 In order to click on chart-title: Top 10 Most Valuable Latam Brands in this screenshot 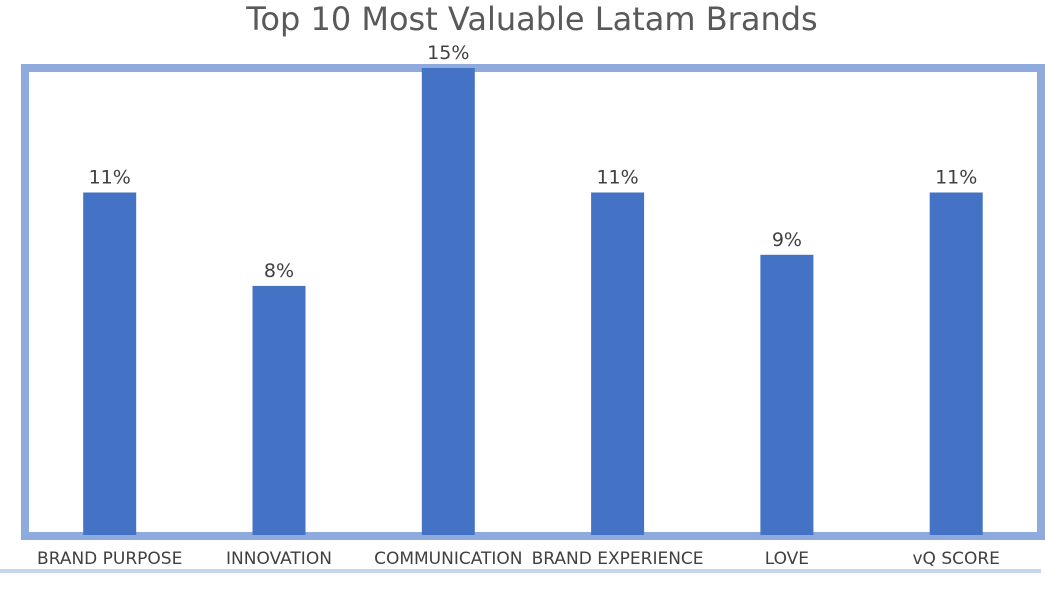, I will do `click(531, 19)`.